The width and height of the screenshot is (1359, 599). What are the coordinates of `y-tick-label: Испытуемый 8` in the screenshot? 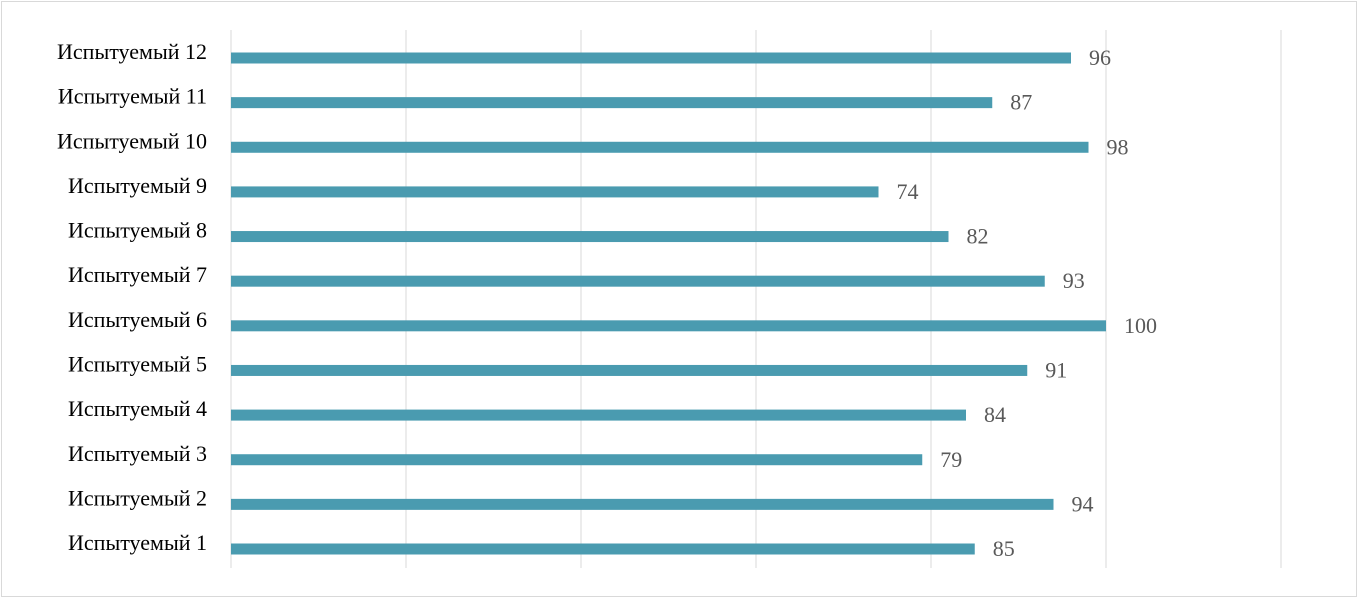 It's located at (137, 230).